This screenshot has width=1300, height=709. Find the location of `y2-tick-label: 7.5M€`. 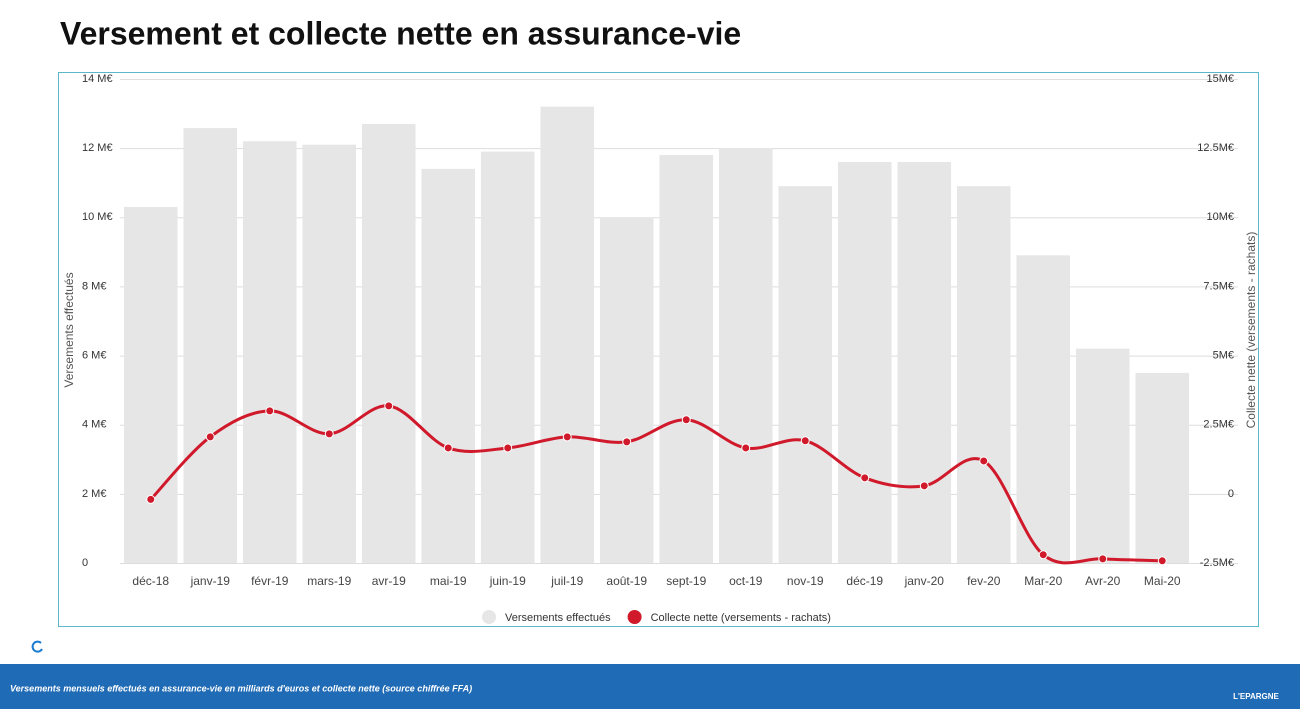

y2-tick-label: 7.5M€ is located at coordinates (1218, 286).